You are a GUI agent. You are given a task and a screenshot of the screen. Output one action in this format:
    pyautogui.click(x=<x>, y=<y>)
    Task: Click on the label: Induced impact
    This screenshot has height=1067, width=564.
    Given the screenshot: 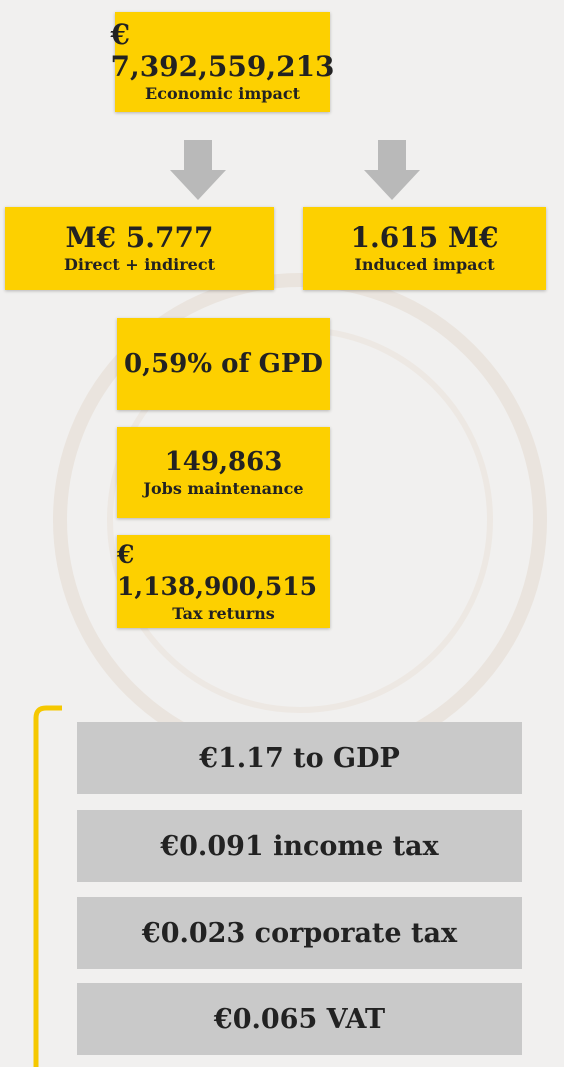 What is the action you would take?
    pyautogui.click(x=424, y=264)
    